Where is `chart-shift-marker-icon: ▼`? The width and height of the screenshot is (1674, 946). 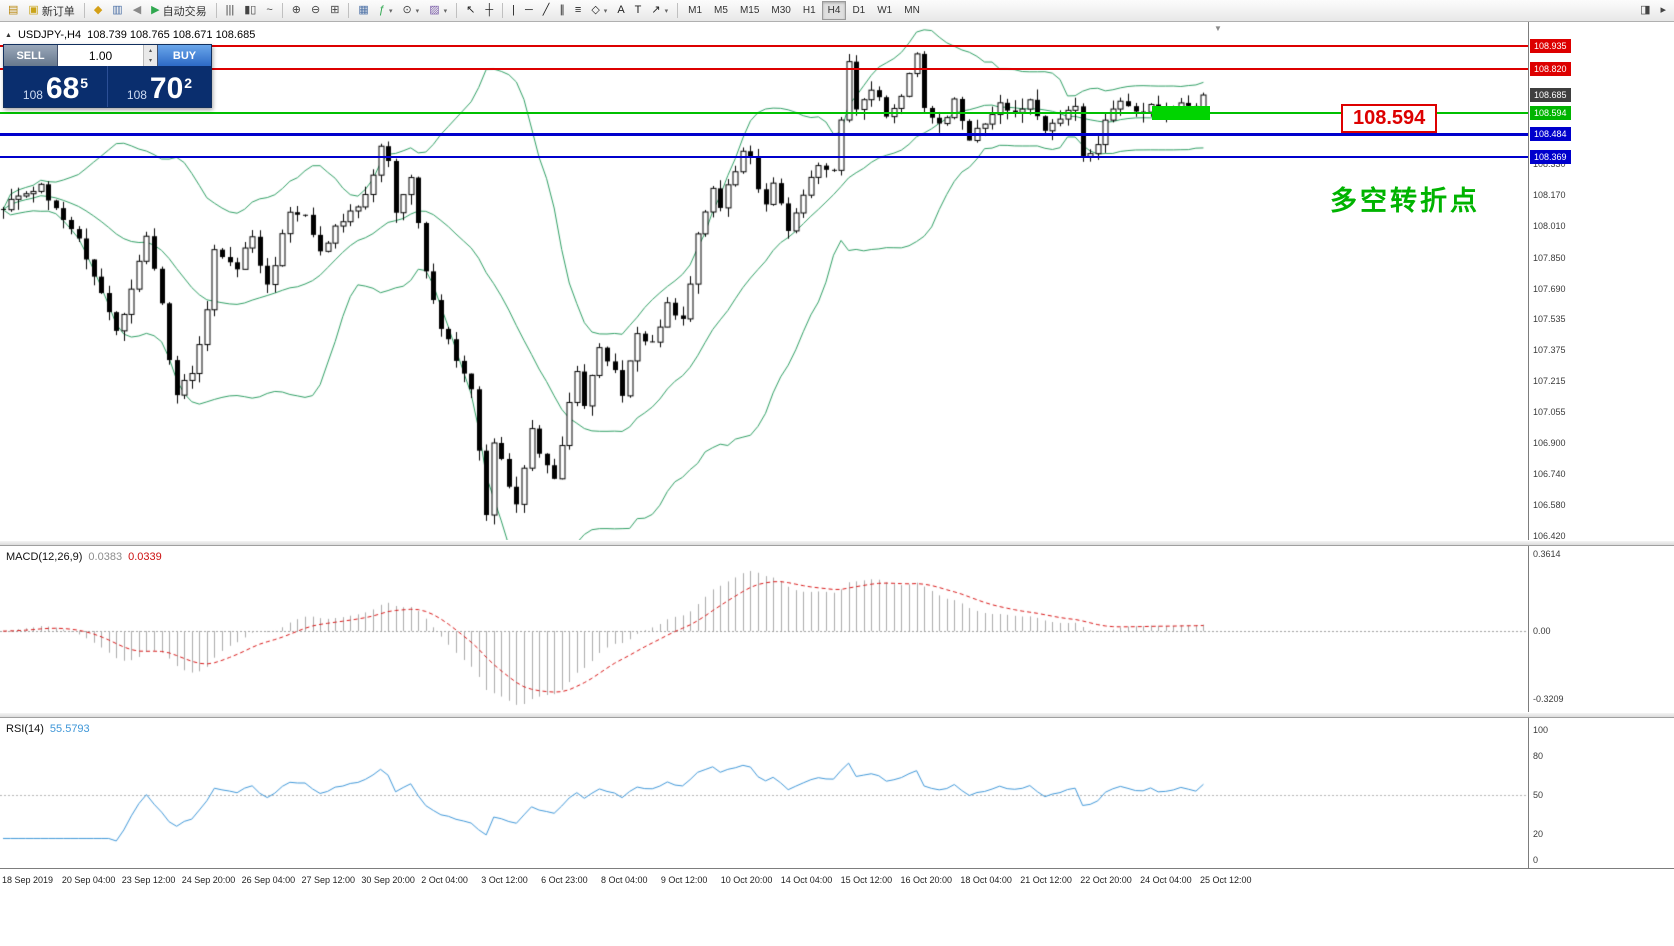
chart-shift-marker-icon: ▼ is located at coordinates (1218, 28).